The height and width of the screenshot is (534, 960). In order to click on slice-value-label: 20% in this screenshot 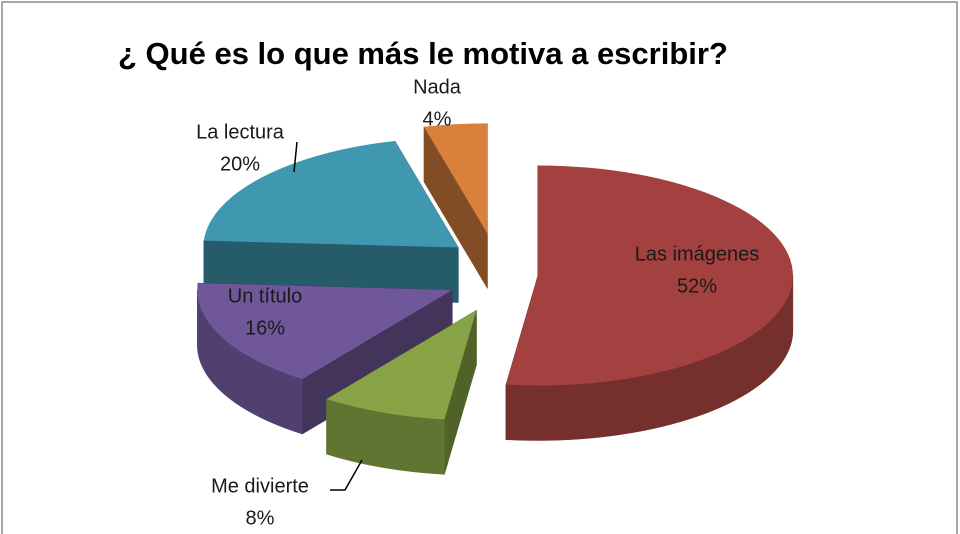, I will do `click(240, 164)`.